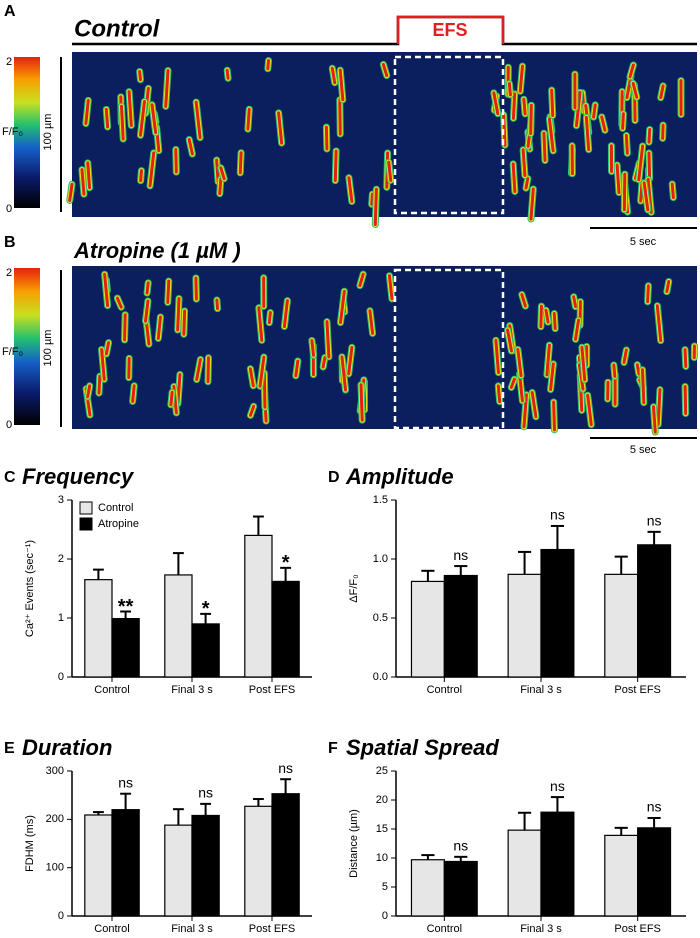 The height and width of the screenshot is (938, 700). I want to click on y-tick-label: 25, so click(382, 771).